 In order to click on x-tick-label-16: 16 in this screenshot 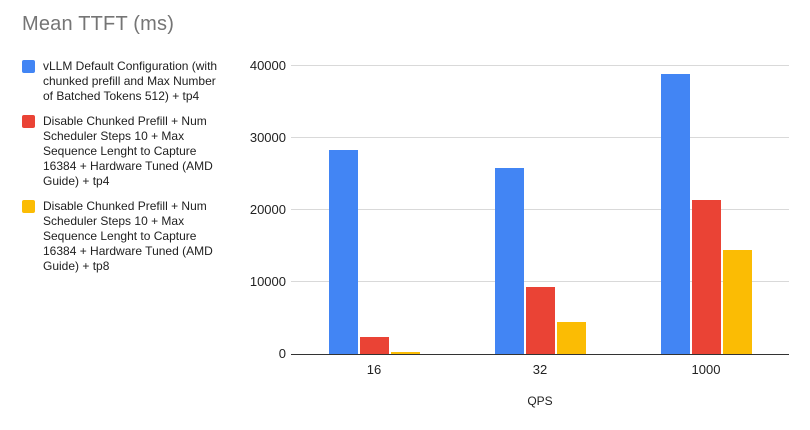, I will do `click(374, 369)`.